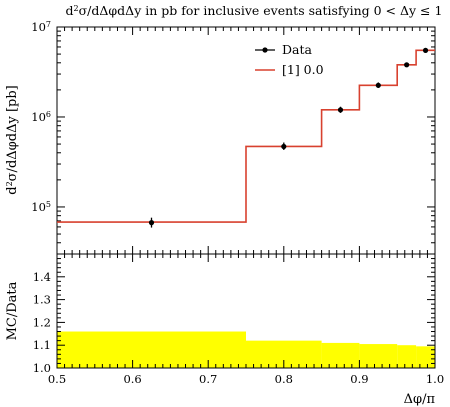 This screenshot has height=407, width=450. Describe the element at coordinates (41, 206) in the screenshot. I see `main-y-tick-label: 10⁵` at that location.